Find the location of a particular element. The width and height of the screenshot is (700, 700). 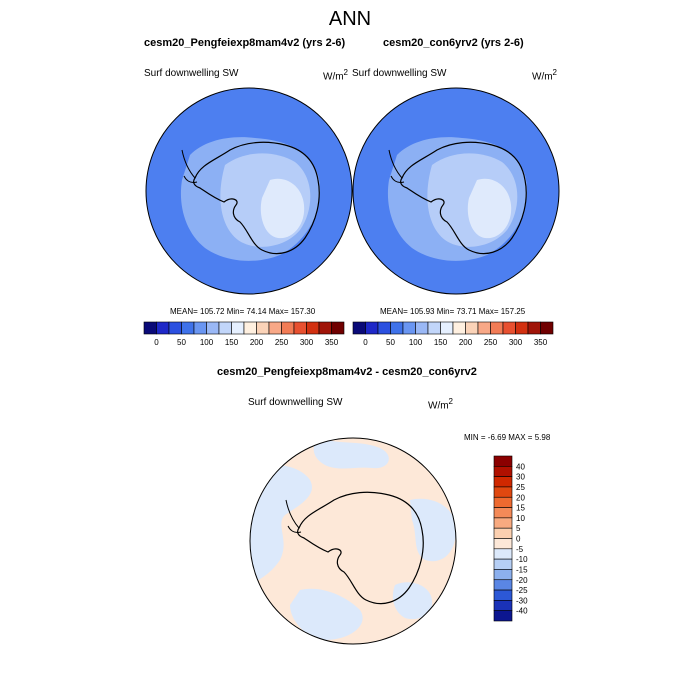

map3-negative-region-east is located at coordinates (433, 530).